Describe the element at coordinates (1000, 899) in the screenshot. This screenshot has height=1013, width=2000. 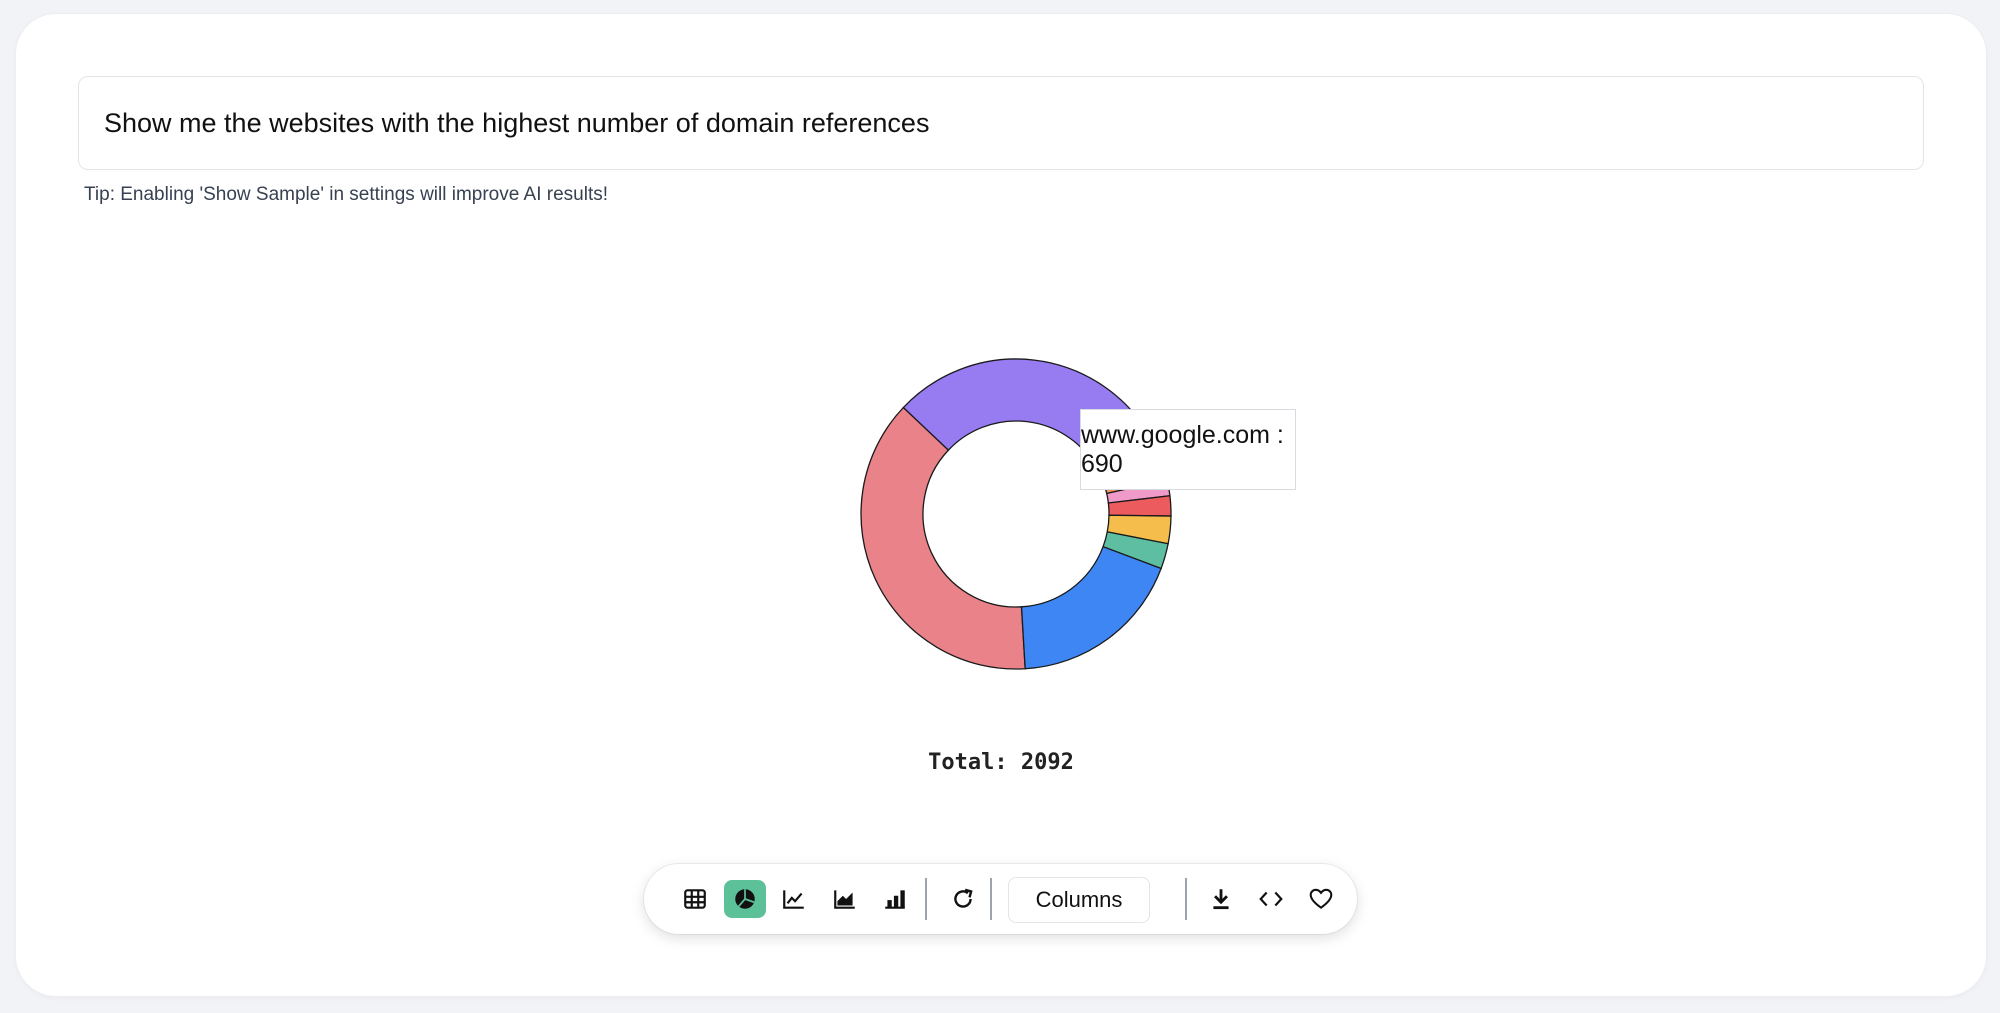
I see `chart-toolbar: Columns` at that location.